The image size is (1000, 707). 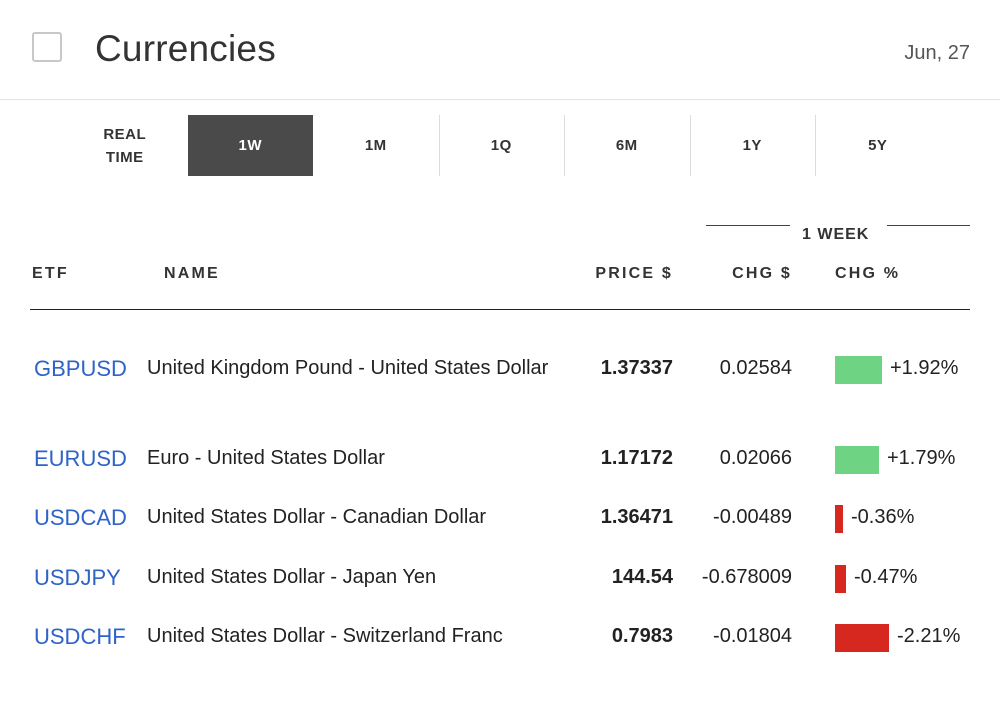 What do you see at coordinates (192, 273) in the screenshot?
I see `column-header-name: NAME` at bounding box center [192, 273].